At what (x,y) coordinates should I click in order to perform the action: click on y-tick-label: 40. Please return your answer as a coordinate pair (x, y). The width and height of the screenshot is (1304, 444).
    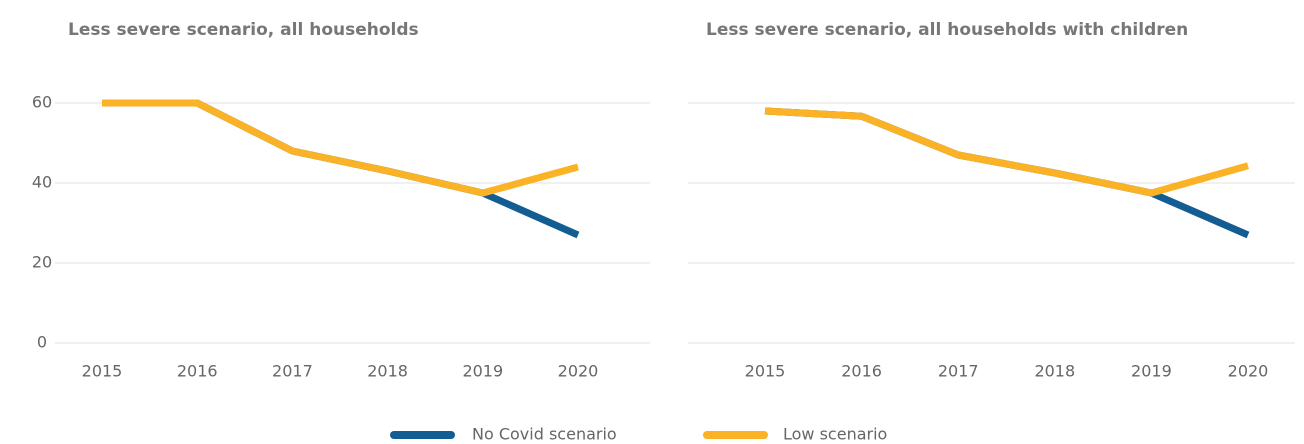
    Looking at the image, I should click on (42, 182).